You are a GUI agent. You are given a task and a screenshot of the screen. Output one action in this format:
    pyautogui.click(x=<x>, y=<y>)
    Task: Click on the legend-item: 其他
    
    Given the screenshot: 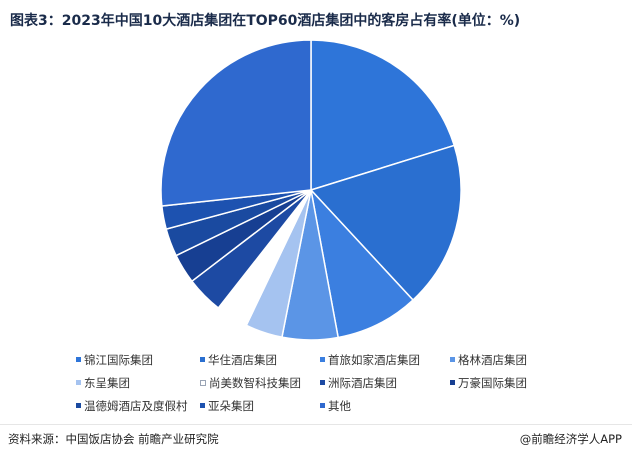 What is the action you would take?
    pyautogui.click(x=335, y=407)
    